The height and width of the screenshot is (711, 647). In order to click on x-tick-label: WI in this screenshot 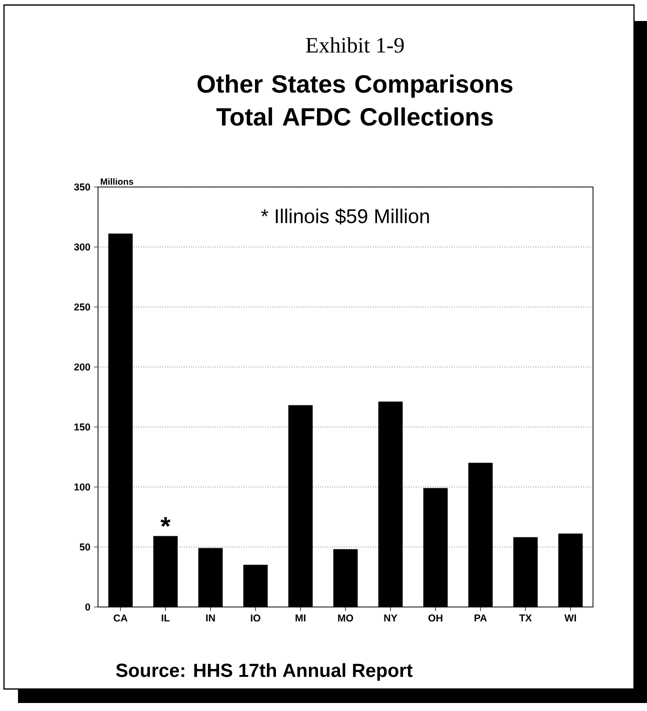, I will do `click(570, 618)`.